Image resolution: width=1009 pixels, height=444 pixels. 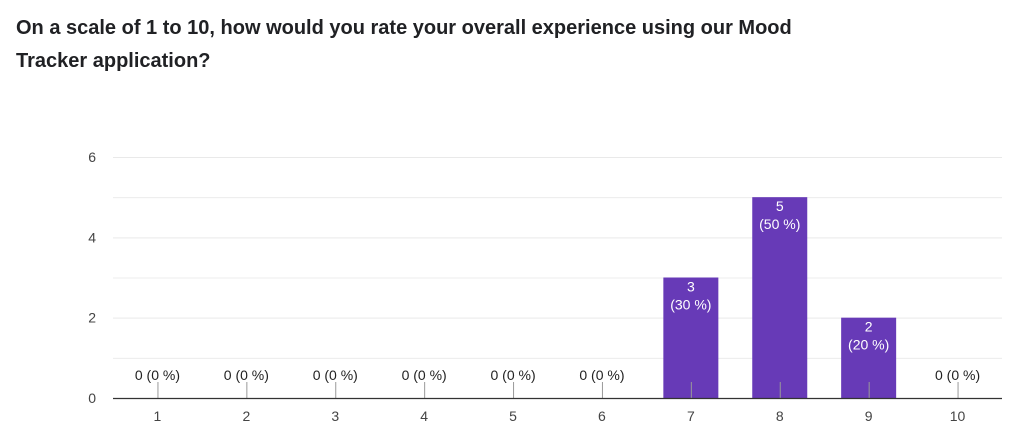 What do you see at coordinates (869, 327) in the screenshot?
I see `bar-count-label: 2` at bounding box center [869, 327].